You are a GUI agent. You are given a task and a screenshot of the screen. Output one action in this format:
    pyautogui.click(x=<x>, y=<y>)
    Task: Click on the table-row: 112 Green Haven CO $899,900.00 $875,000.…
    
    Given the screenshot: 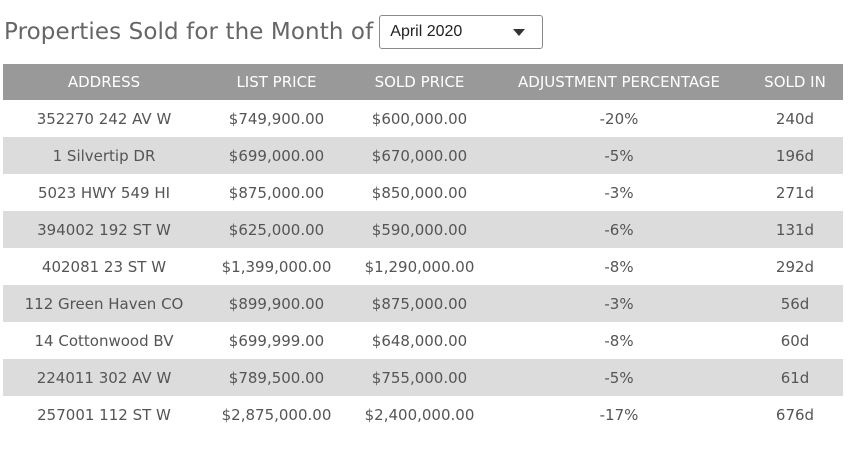 What is the action you would take?
    pyautogui.click(x=423, y=303)
    